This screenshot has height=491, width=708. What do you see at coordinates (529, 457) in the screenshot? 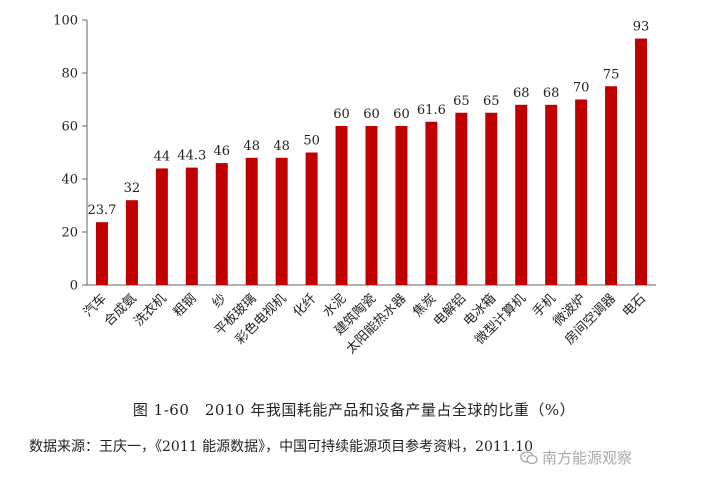
I see `wechat-icon` at bounding box center [529, 457].